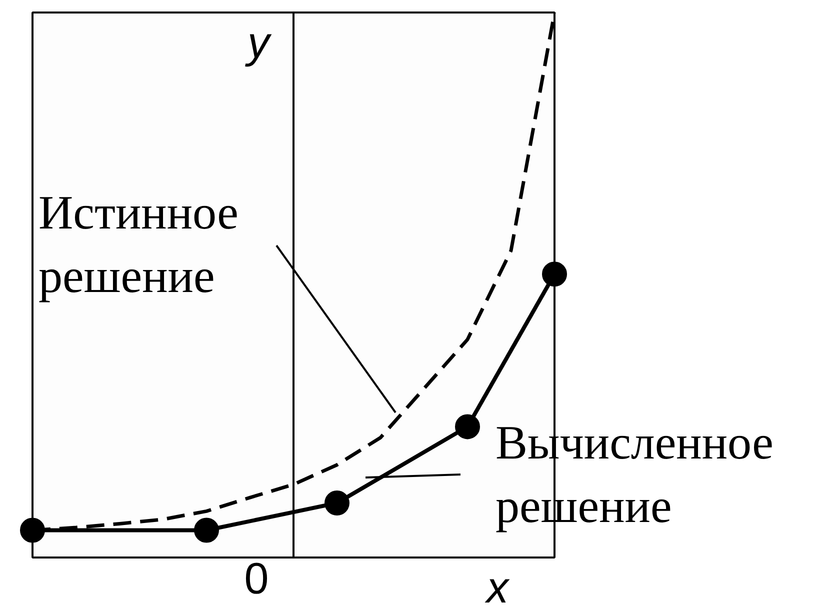 The height and width of the screenshot is (615, 813). Describe the element at coordinates (138, 245) in the screenshot. I see `annotation: Истинное решение` at that location.